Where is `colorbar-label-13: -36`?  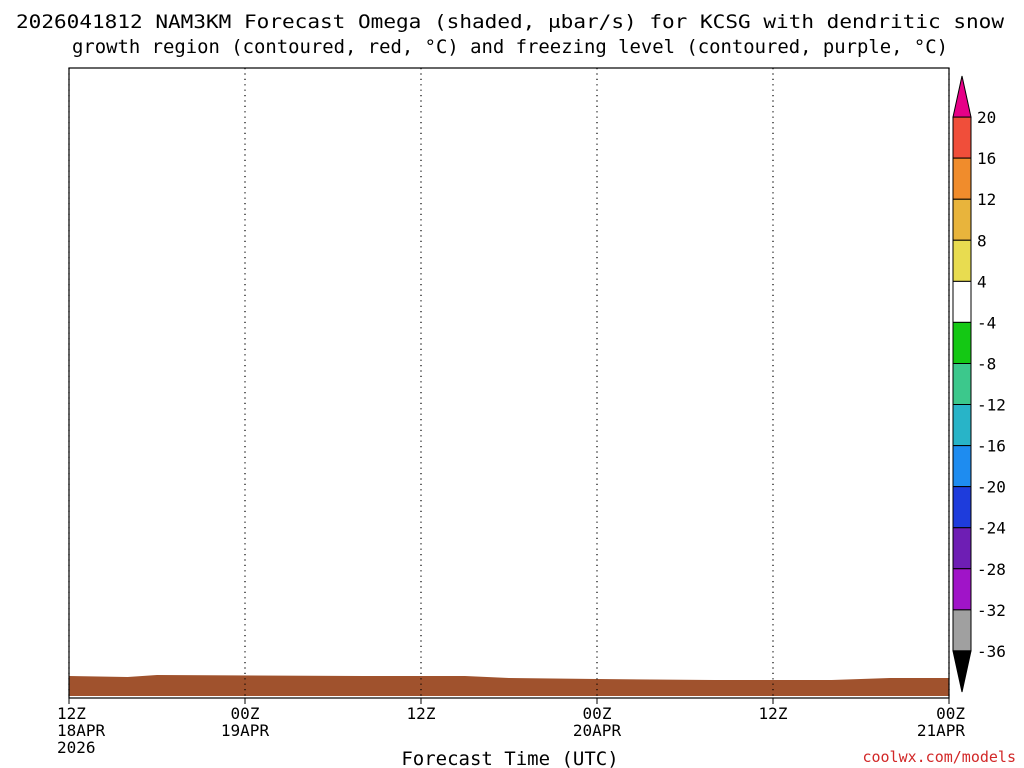 colorbar-label-13: -36 is located at coordinates (991, 651).